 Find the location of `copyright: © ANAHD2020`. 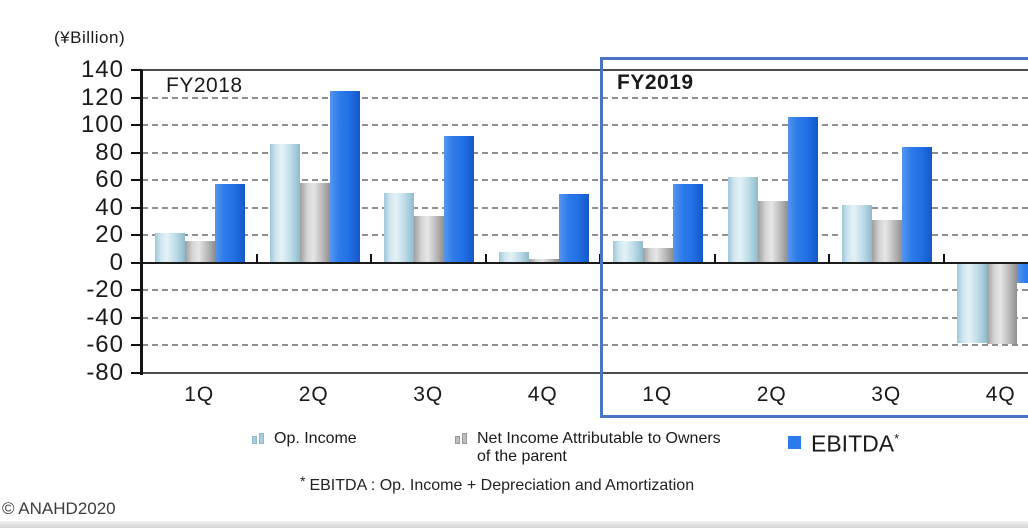

copyright: © ANAHD2020 is located at coordinates (59, 508).